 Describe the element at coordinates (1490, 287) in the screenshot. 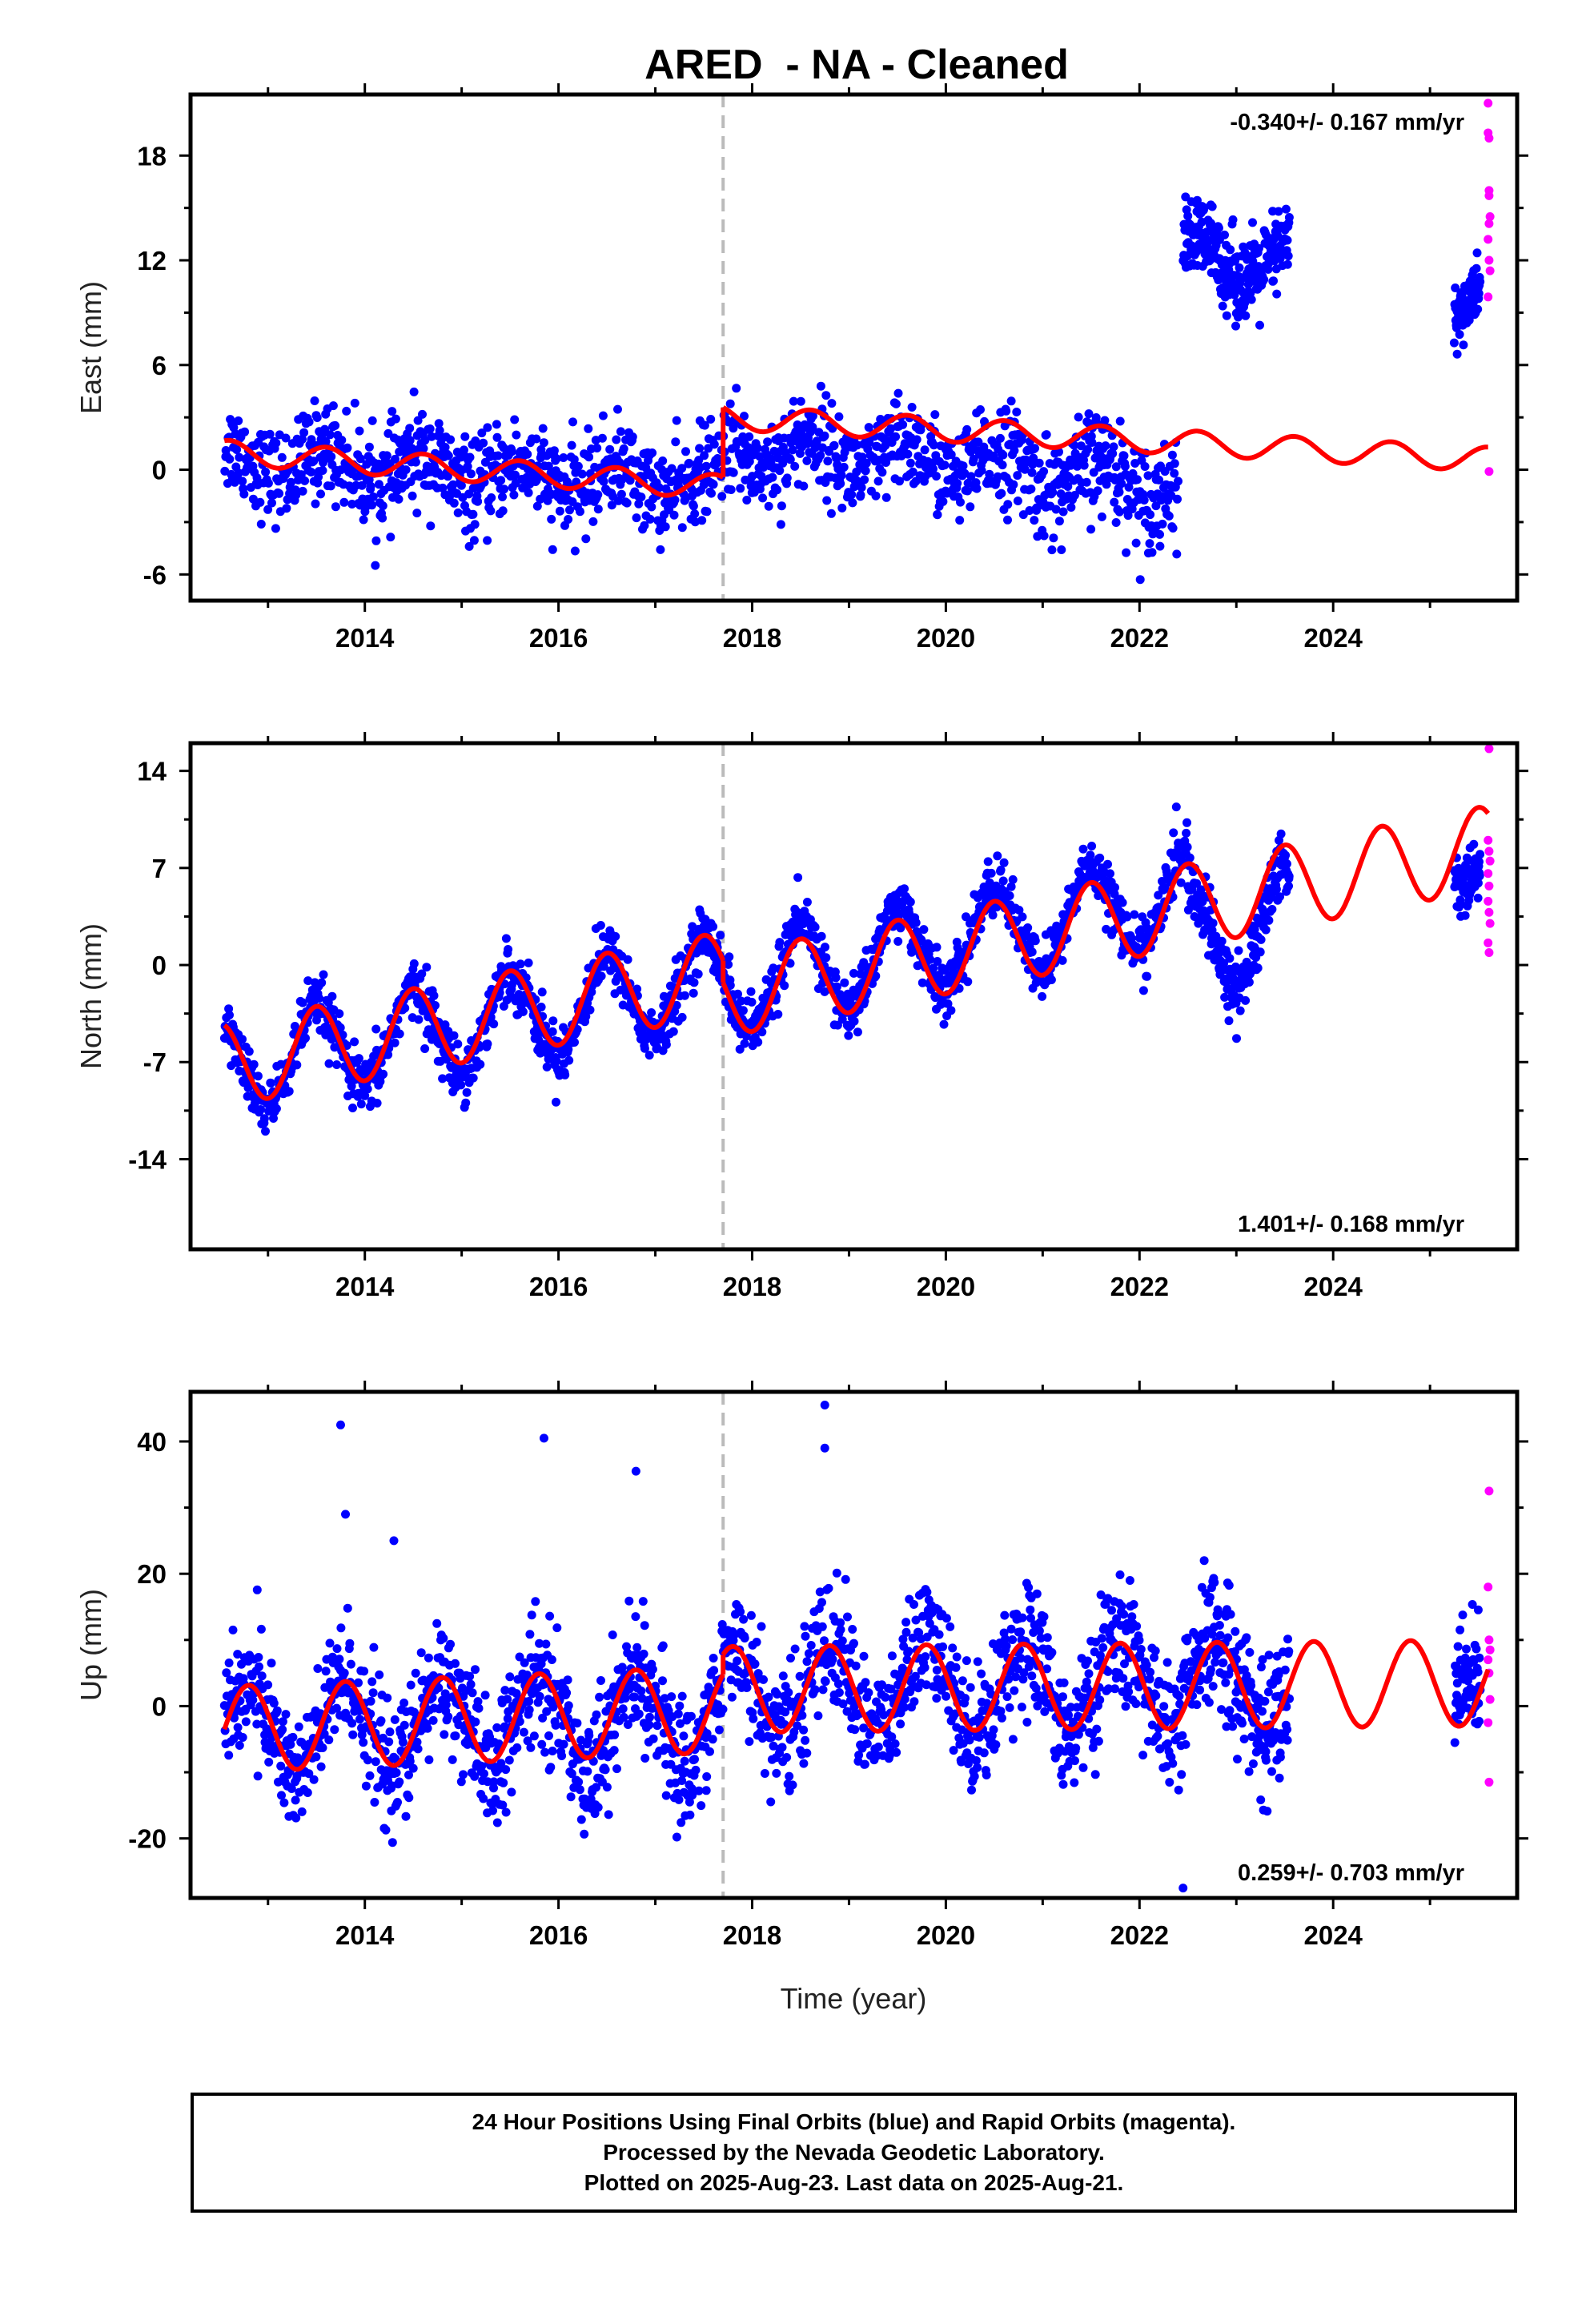

I see `rapid-orbit-points` at that location.